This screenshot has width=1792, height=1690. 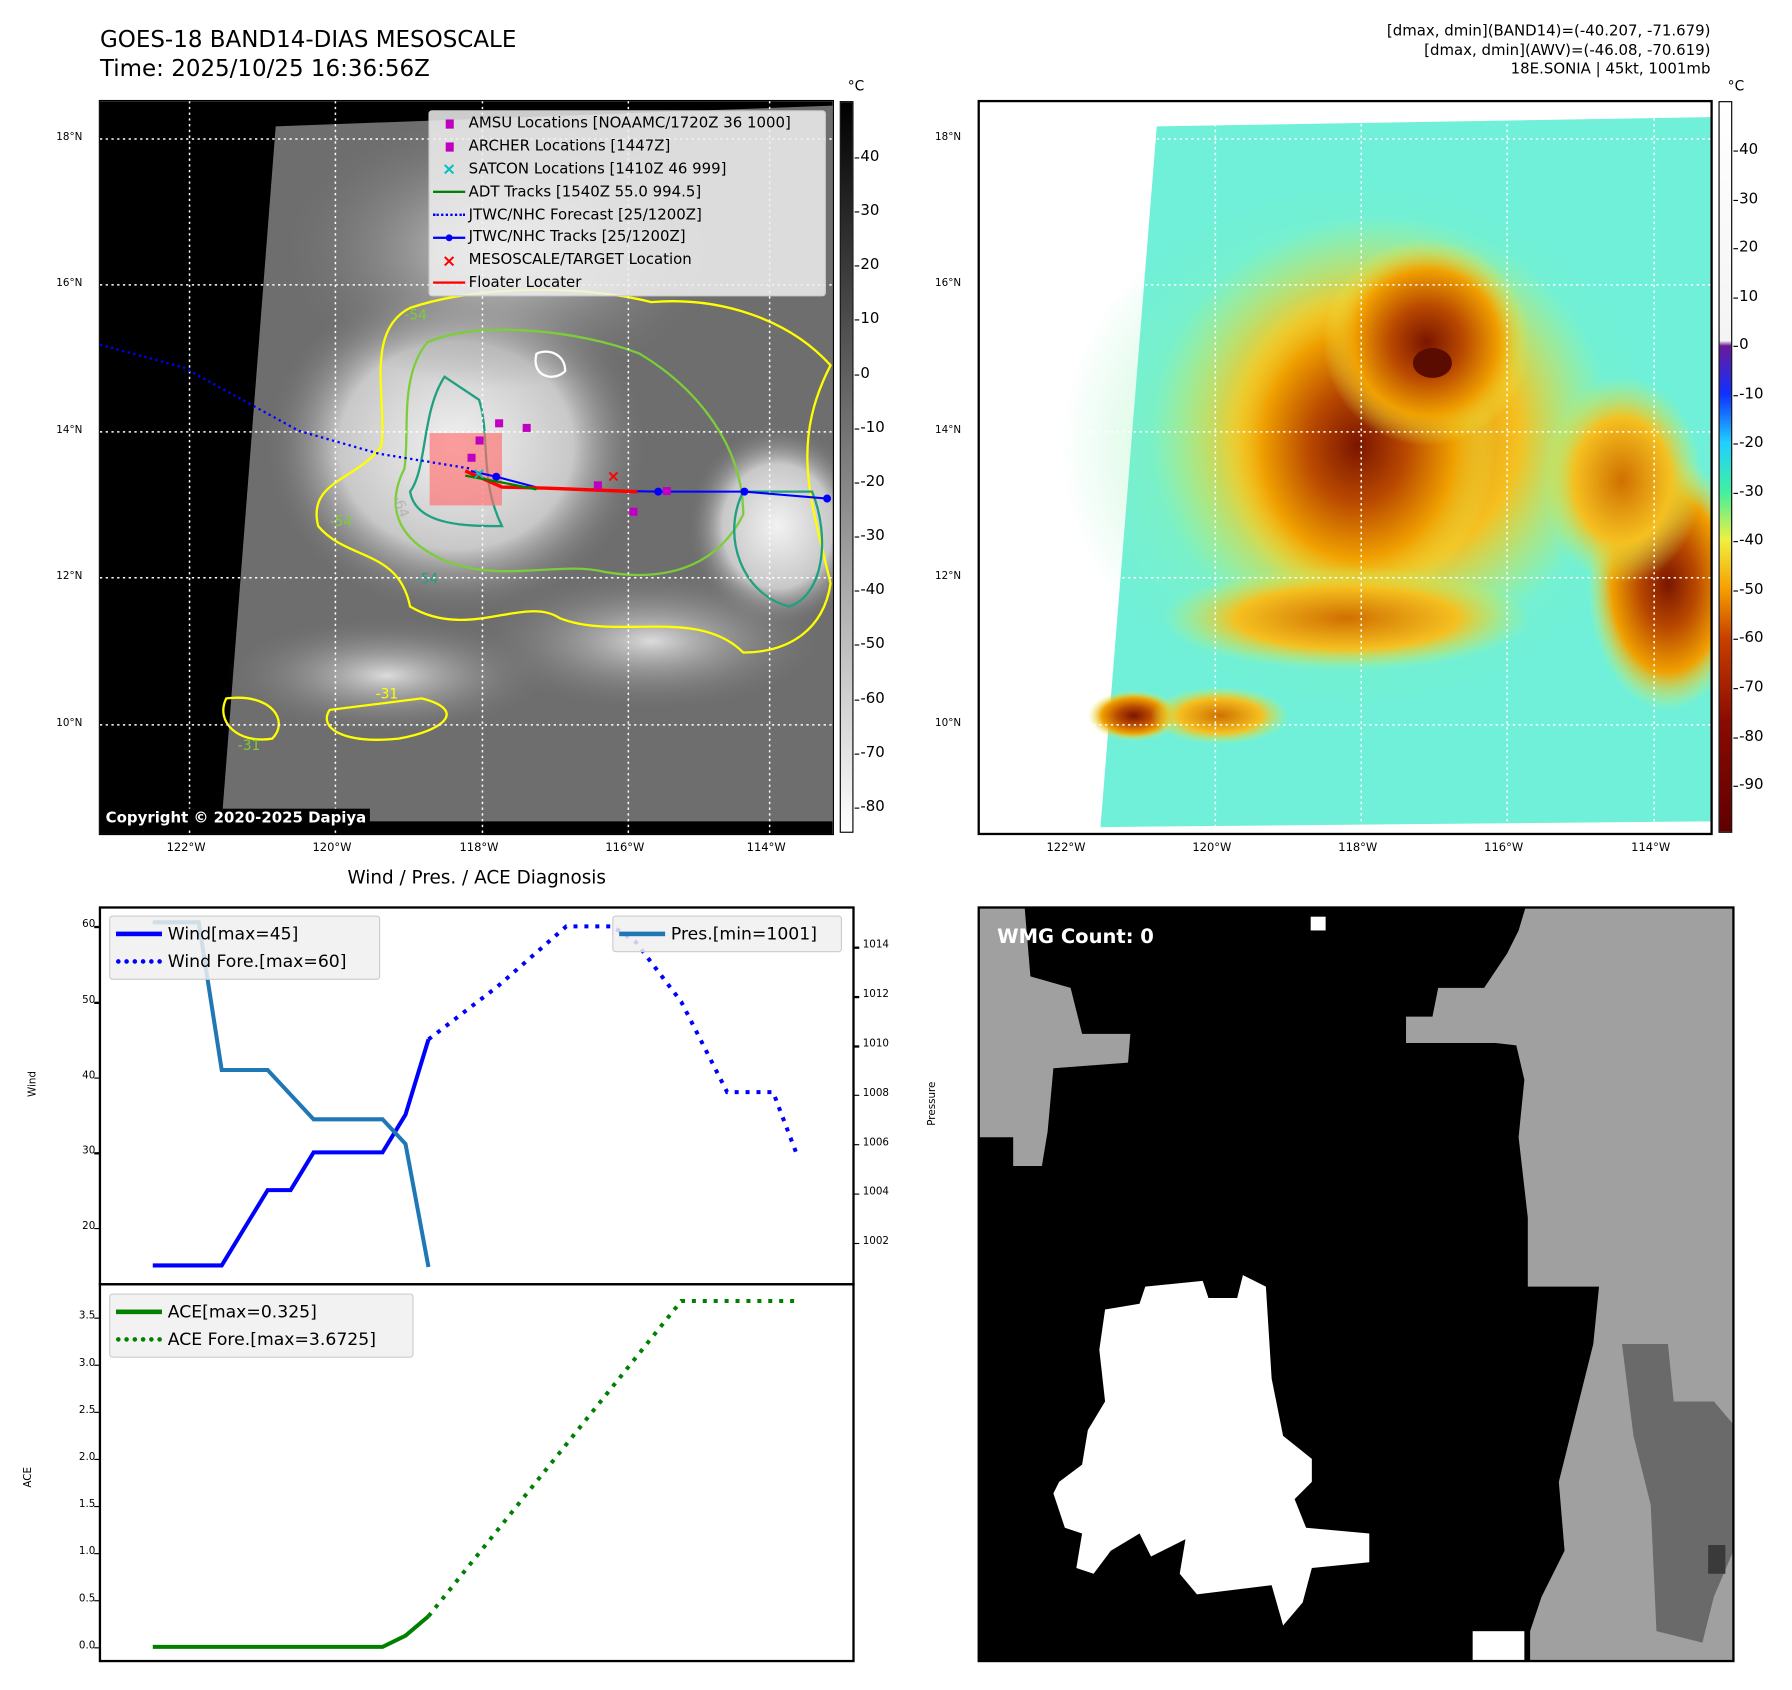 What do you see at coordinates (1075, 936) in the screenshot?
I see `wmg-count: WMG Count: 0` at bounding box center [1075, 936].